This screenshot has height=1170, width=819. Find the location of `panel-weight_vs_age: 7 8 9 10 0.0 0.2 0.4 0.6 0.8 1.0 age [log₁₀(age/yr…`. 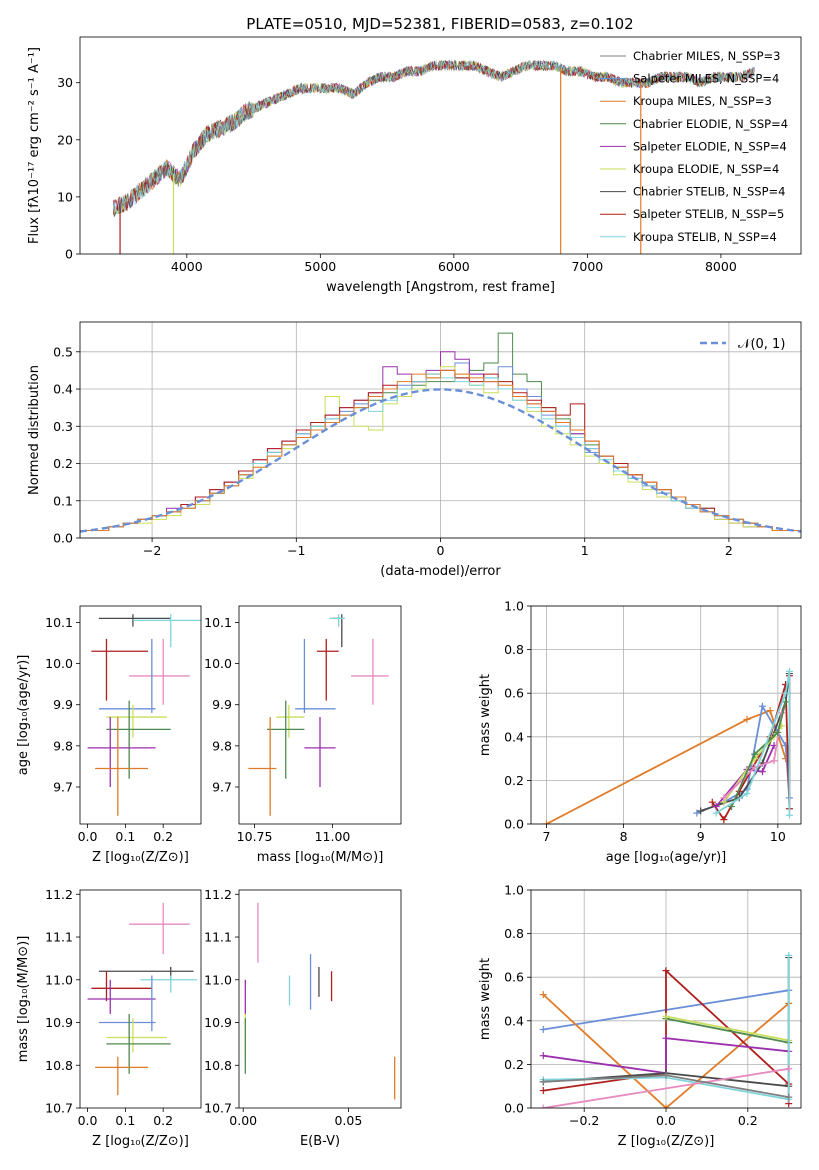

panel-weight_vs_age: 7 8 9 10 0.0 0.2 0.4 0.6 0.8 1.0 age [log₁₀(age/yr… is located at coordinates (640, 732).